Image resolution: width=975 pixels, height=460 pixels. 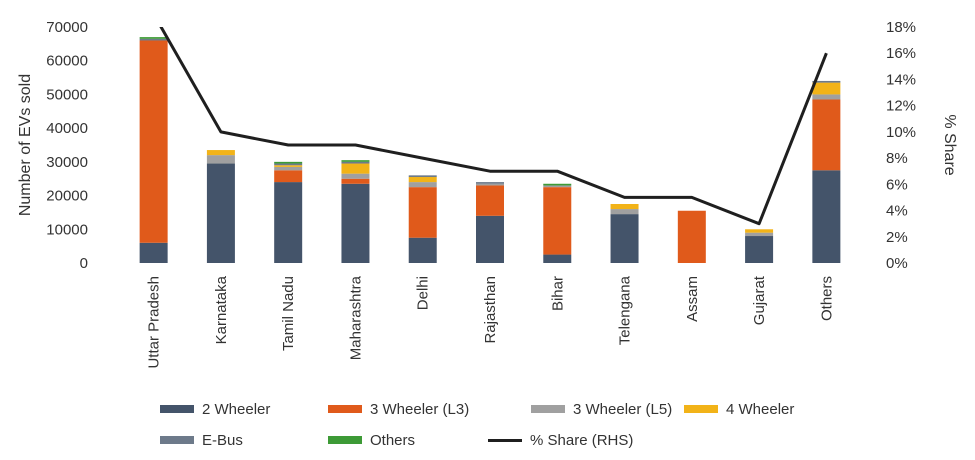 I want to click on bar-2-wheeler-tamil-nadu, so click(x=288, y=222).